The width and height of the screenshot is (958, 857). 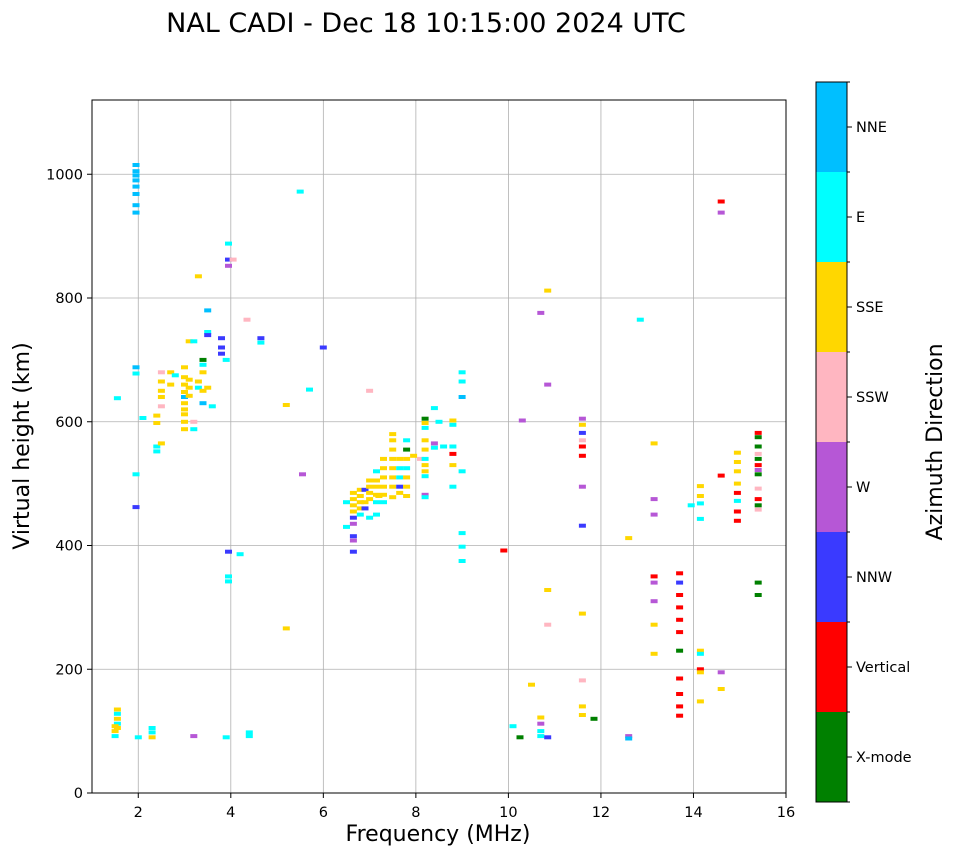 I want to click on y-tick-label: 0, so click(x=78, y=794).